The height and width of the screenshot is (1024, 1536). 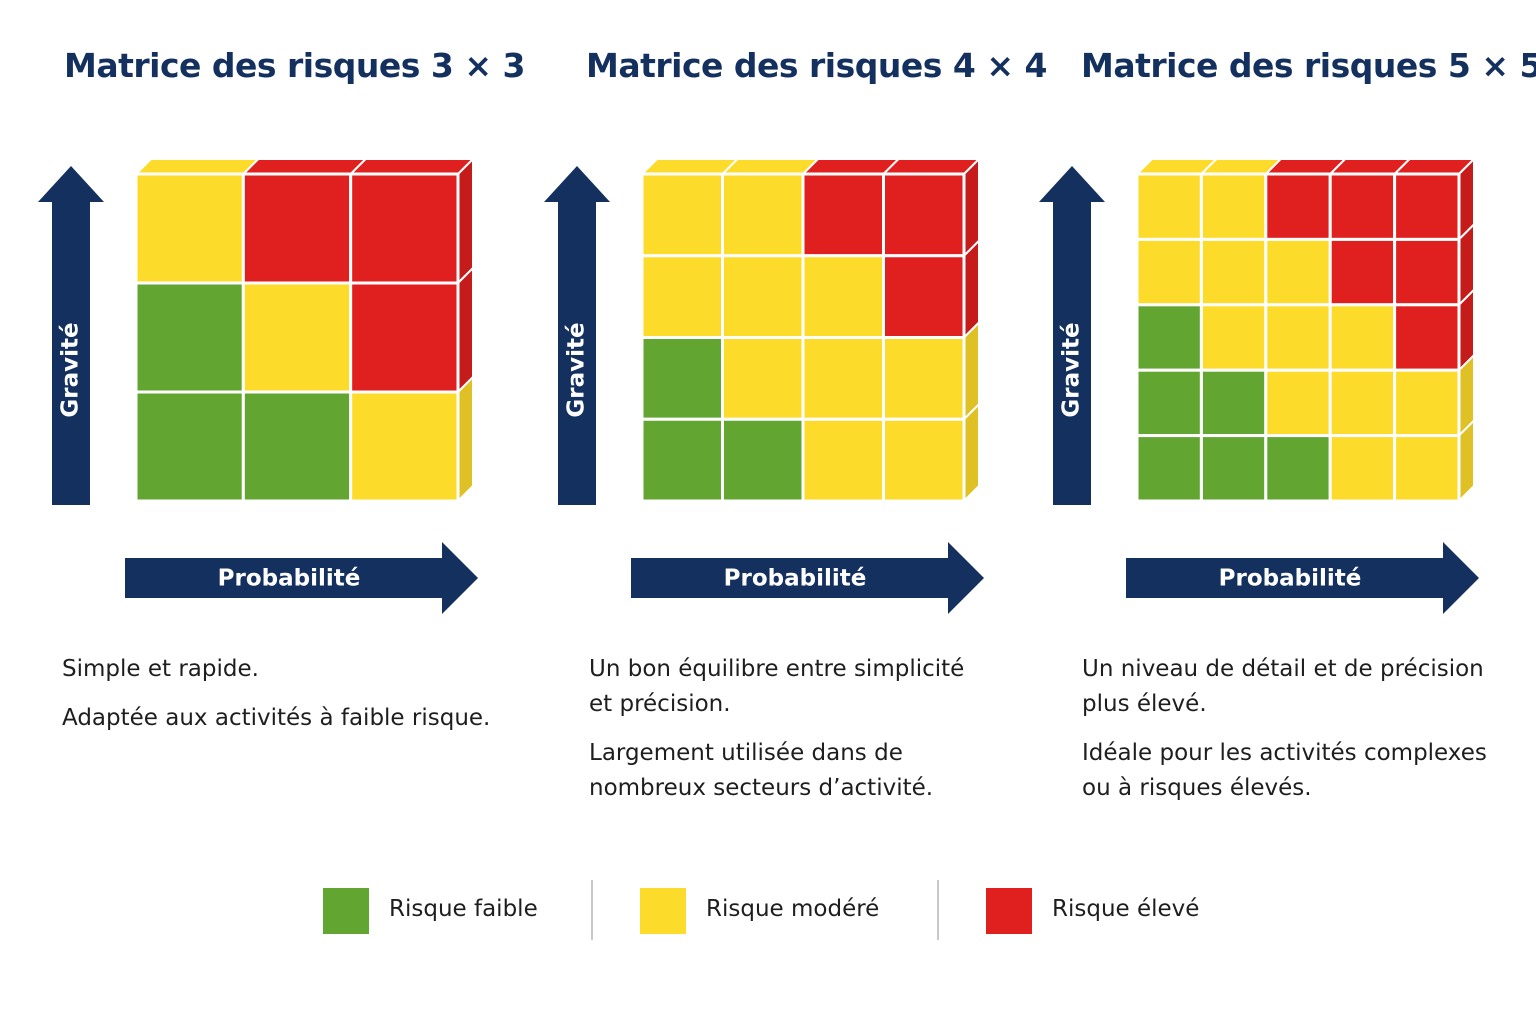 What do you see at coordinates (294, 65) in the screenshot?
I see `matrix-3x3-title: Matrice des risques 3 × 3` at bounding box center [294, 65].